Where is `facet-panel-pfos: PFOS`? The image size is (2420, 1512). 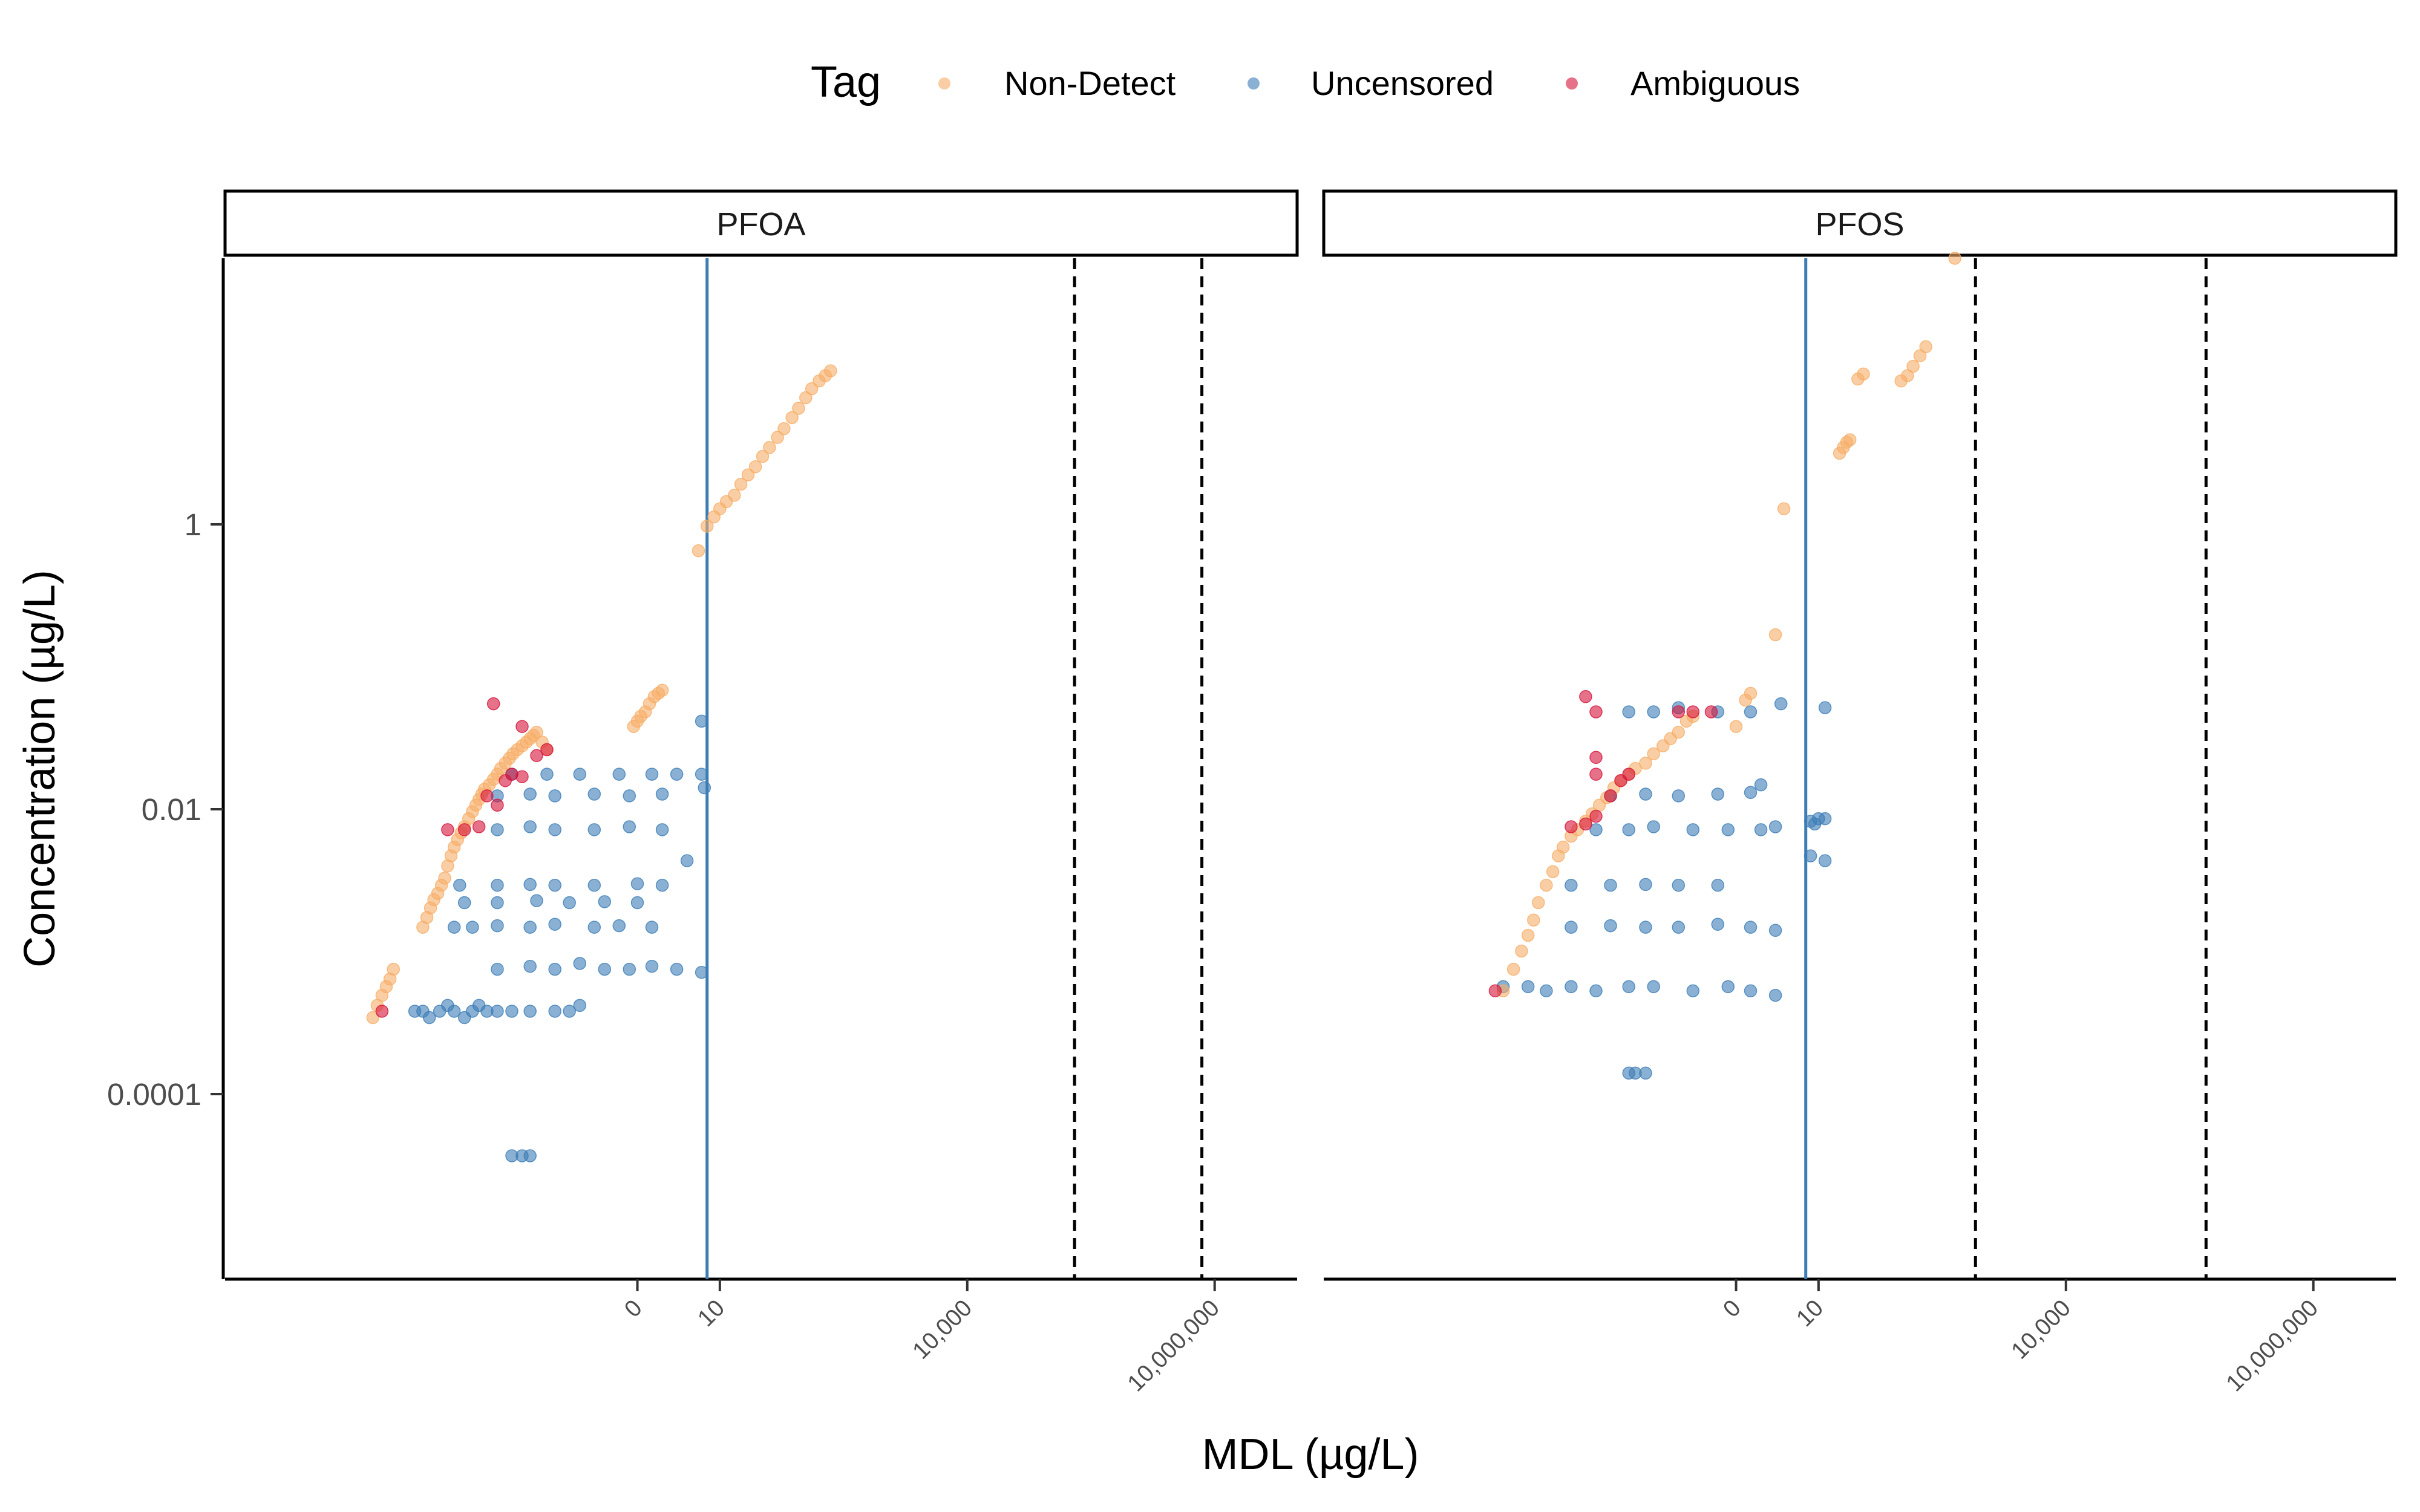
facet-panel-pfos: PFOS is located at coordinates (1860, 223).